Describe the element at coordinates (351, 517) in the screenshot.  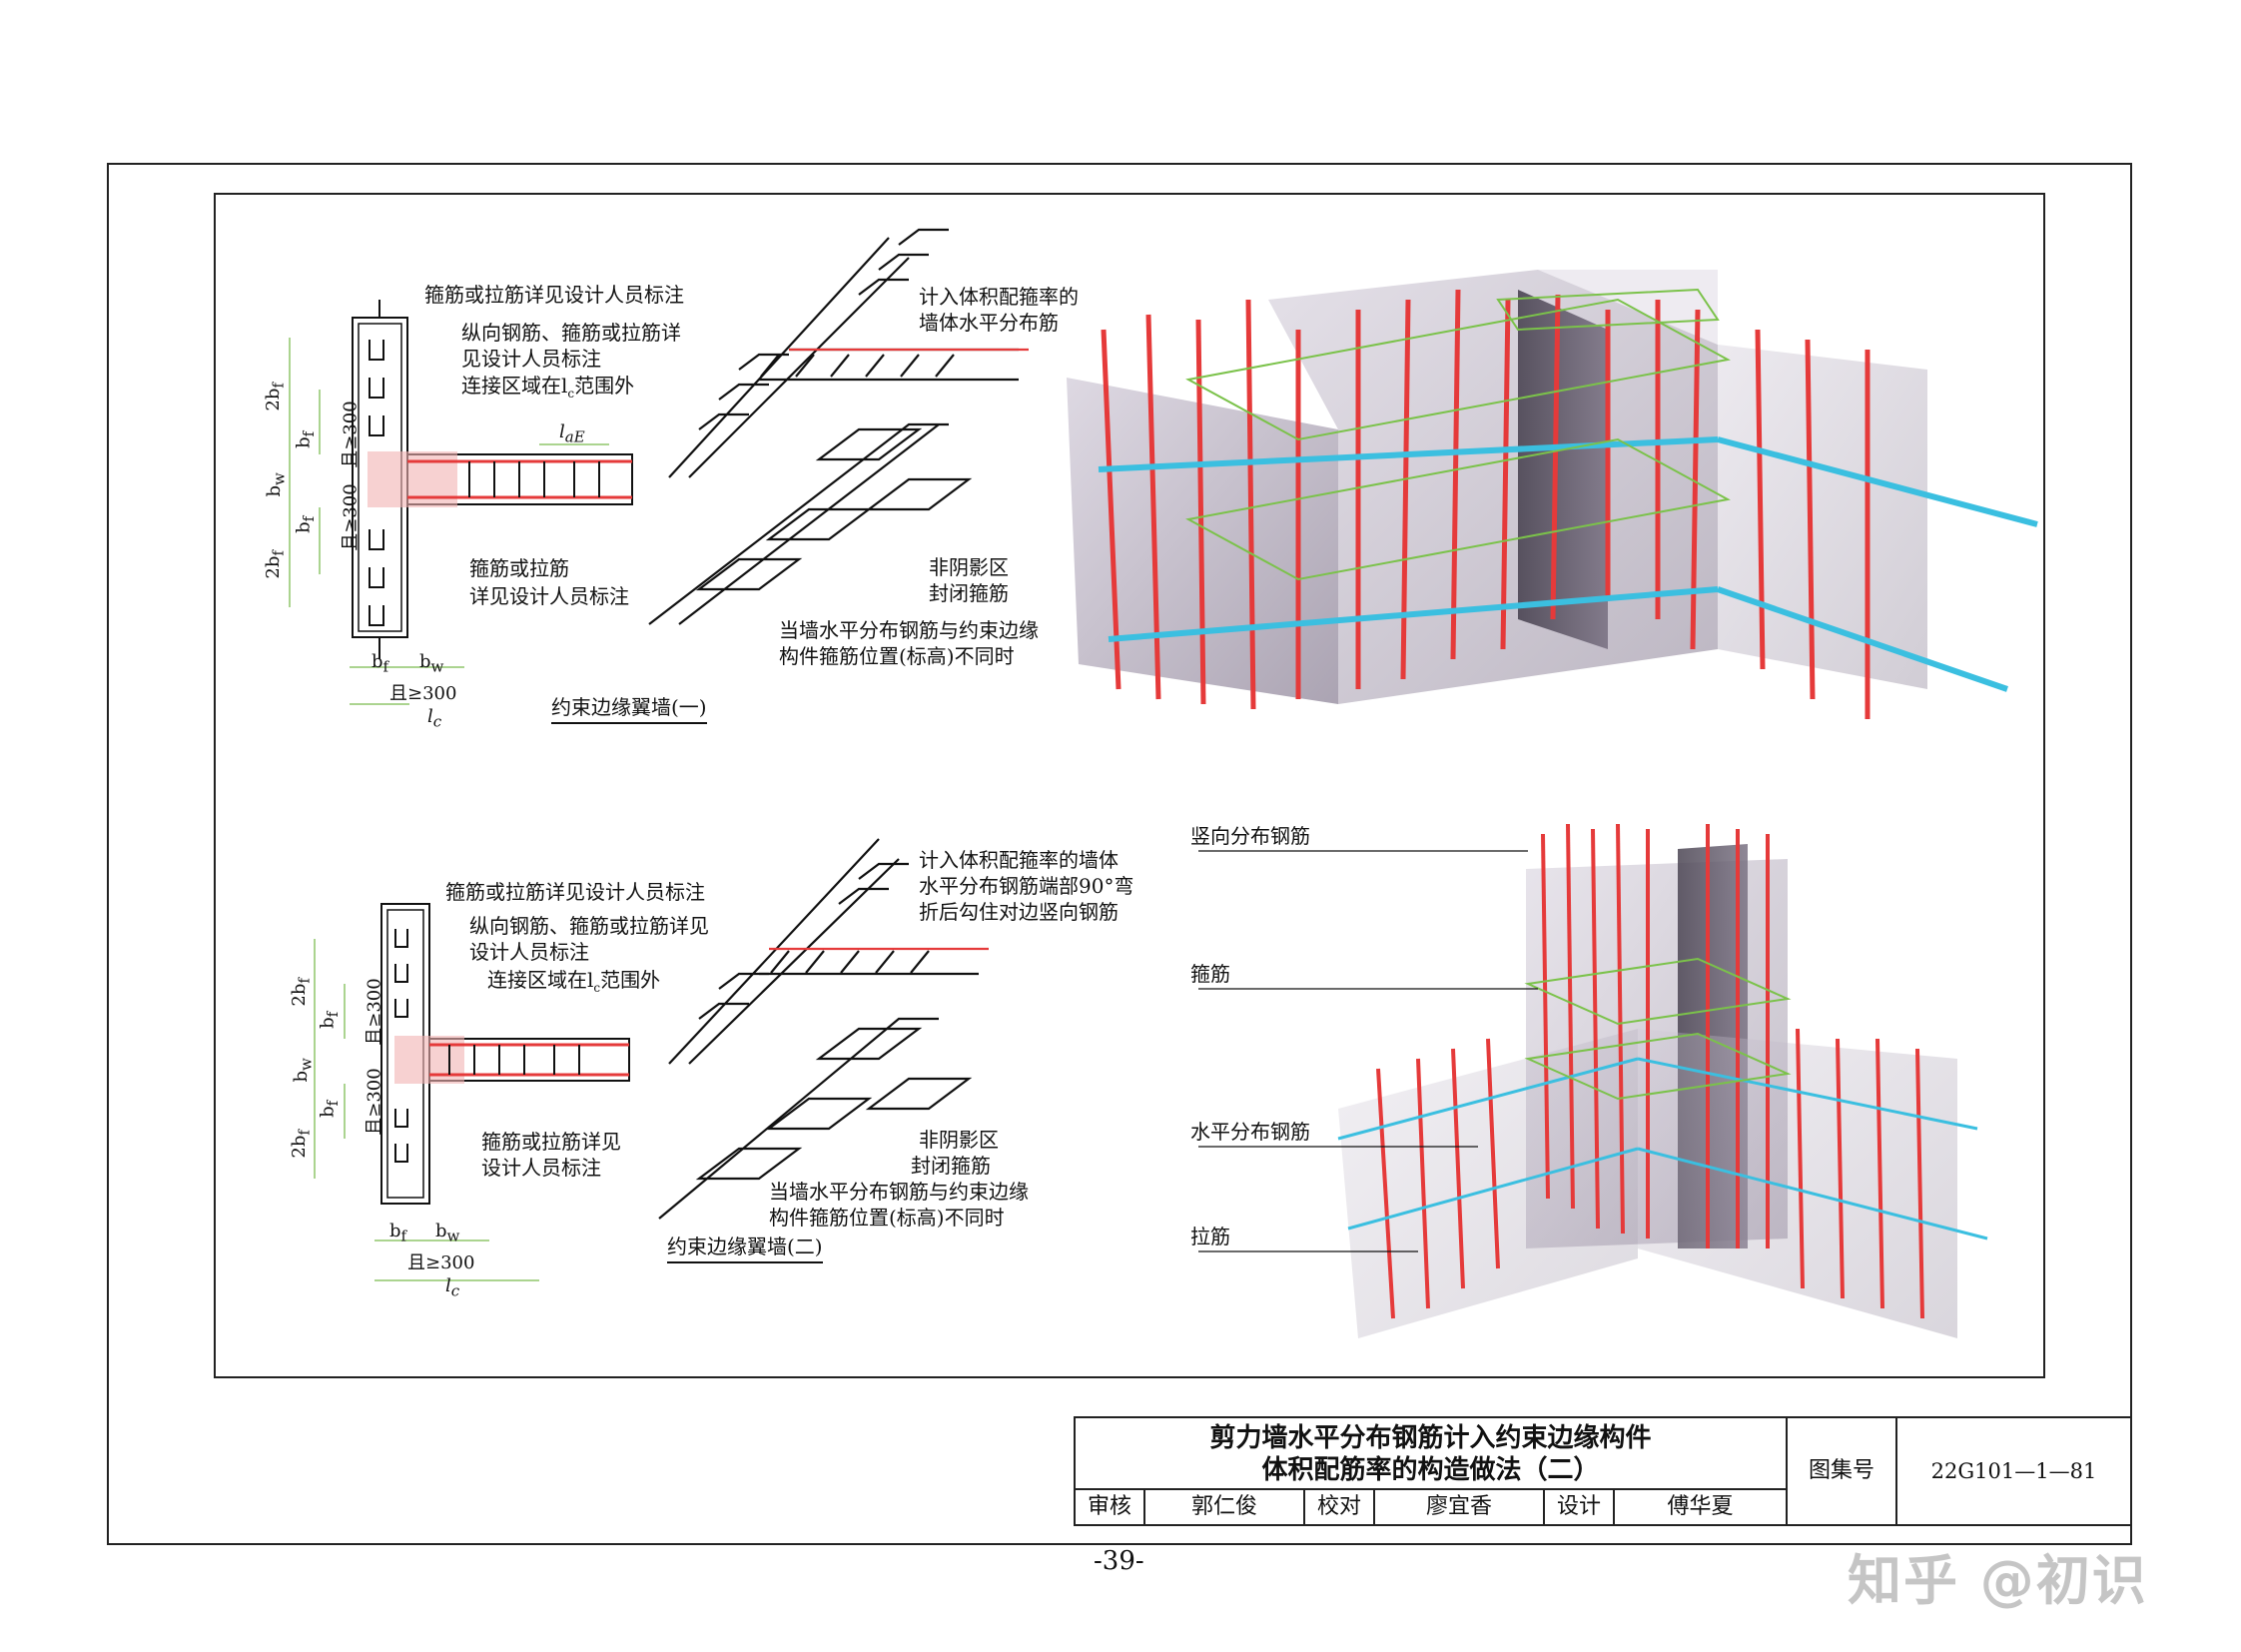
I see `d1-dim-300-bot: 且≥300` at that location.